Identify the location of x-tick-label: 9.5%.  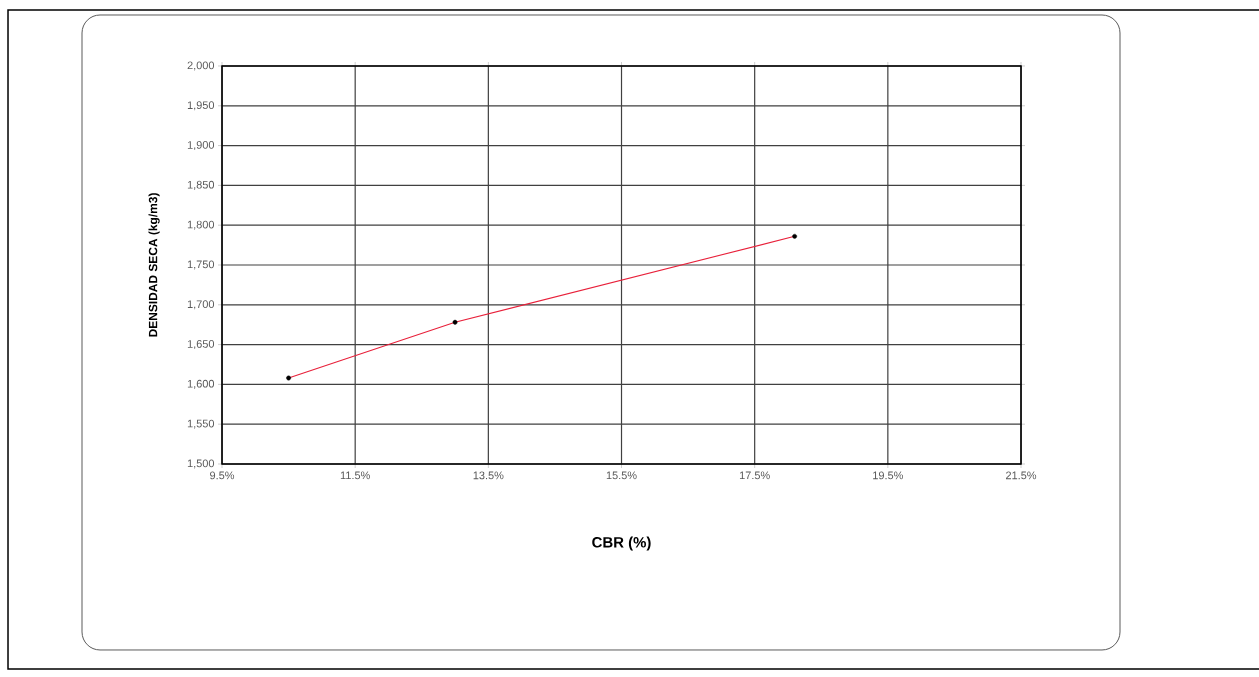
(222, 475).